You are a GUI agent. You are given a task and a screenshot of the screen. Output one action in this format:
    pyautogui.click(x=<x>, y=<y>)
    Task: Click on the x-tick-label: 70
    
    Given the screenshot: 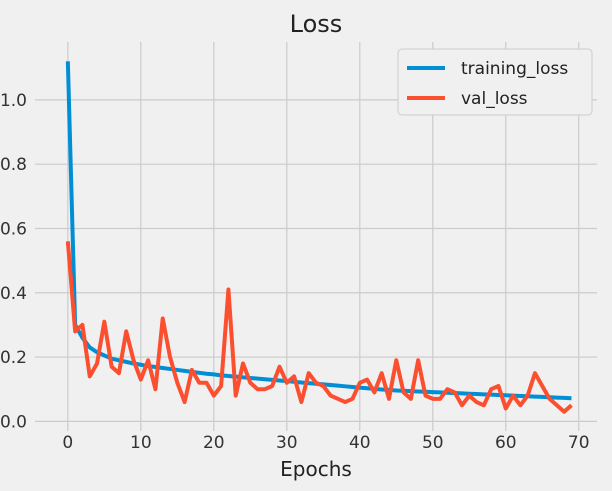 What is the action you would take?
    pyautogui.click(x=579, y=443)
    